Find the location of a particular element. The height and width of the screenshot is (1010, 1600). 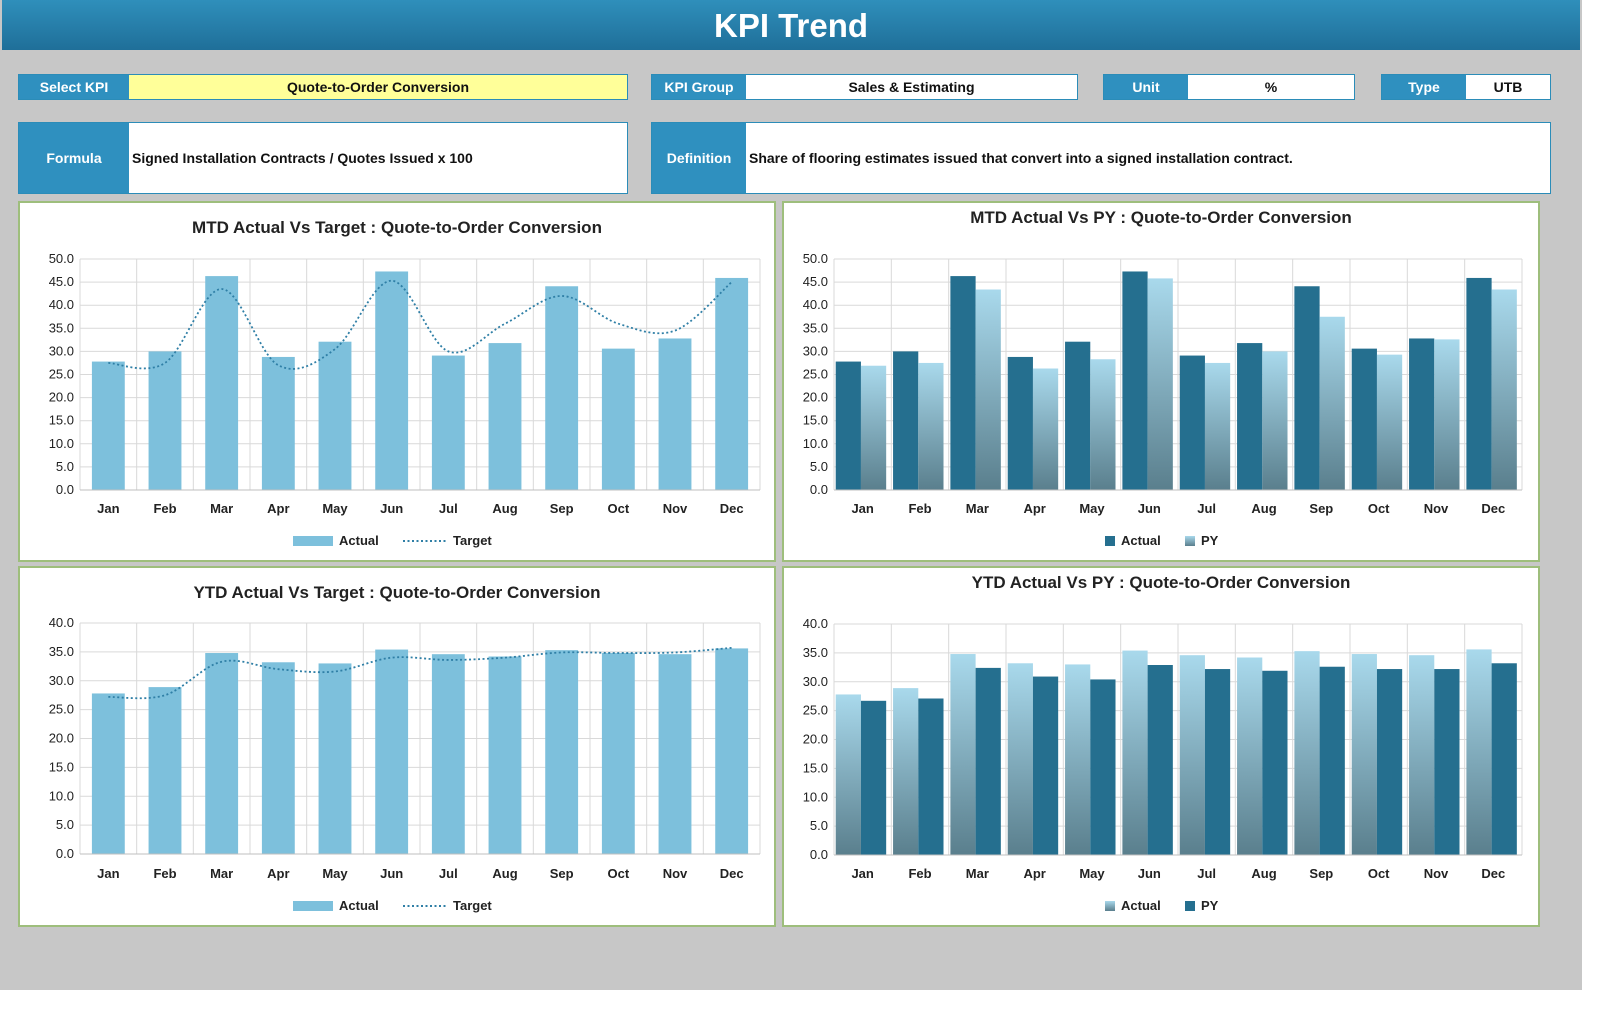

legend-item-actual: Actual is located at coordinates (1133, 540).